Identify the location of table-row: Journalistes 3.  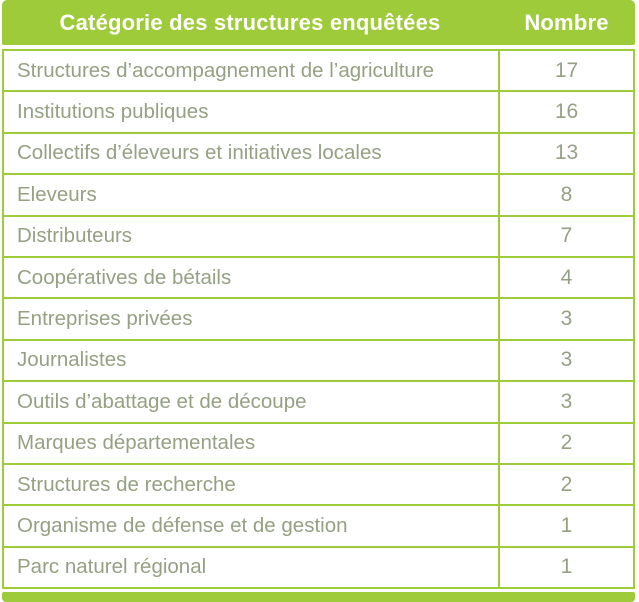
(318, 361).